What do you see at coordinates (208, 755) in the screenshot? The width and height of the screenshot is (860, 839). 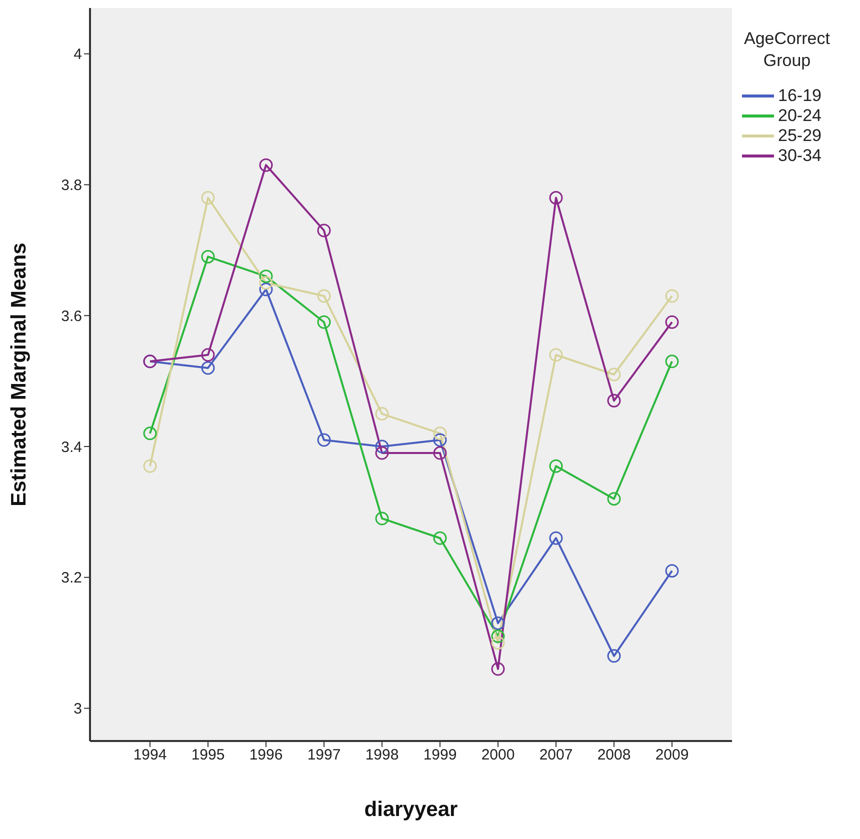 I see `x-tick-label: 1995` at bounding box center [208, 755].